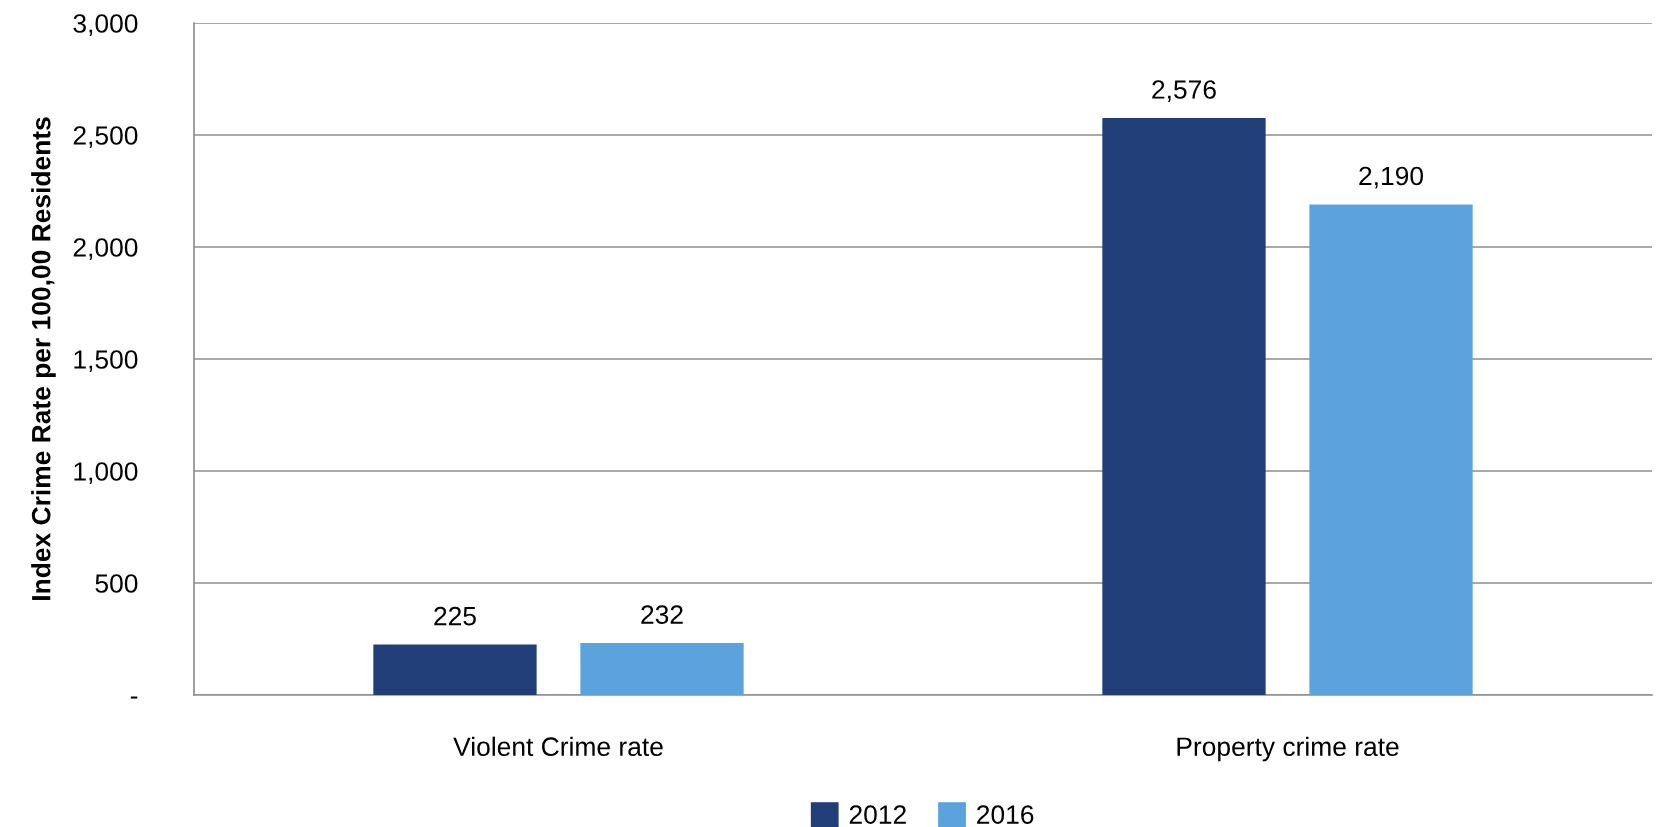 This screenshot has height=827, width=1671. I want to click on y-tick-label: 1,000, so click(106, 473).